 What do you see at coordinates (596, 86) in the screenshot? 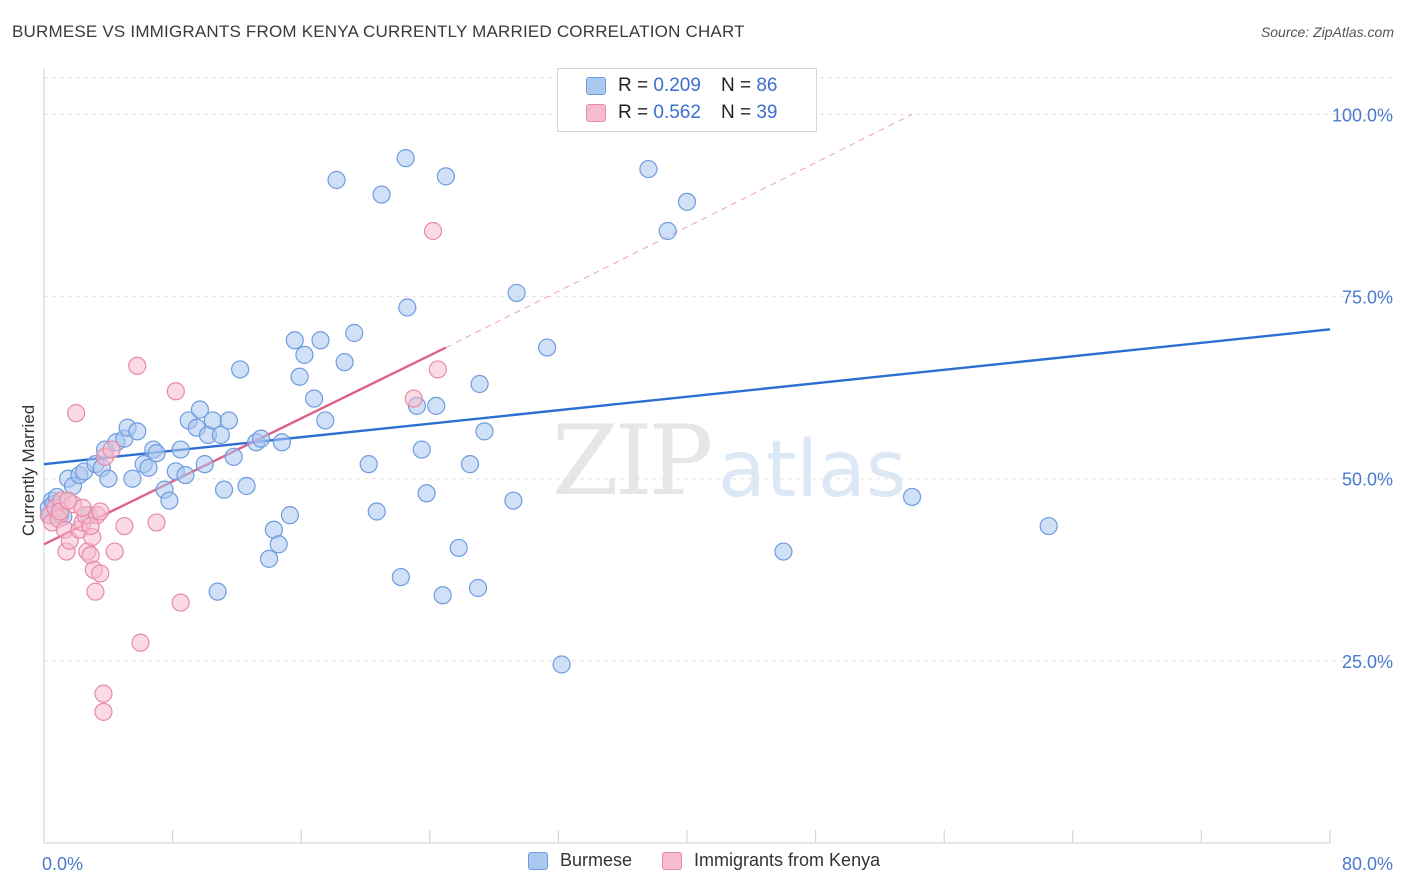
I see `burmese-swatch` at bounding box center [596, 86].